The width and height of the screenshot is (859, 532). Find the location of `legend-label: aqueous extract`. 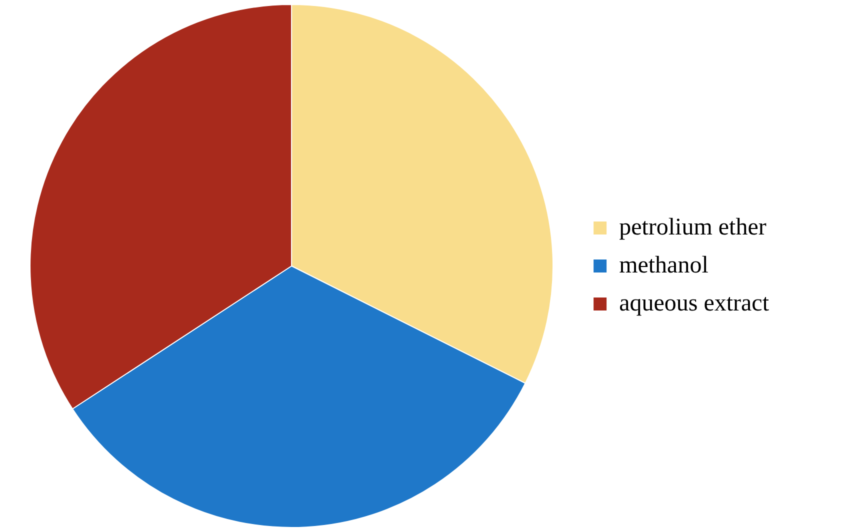

legend-label: aqueous extract is located at coordinates (694, 303).